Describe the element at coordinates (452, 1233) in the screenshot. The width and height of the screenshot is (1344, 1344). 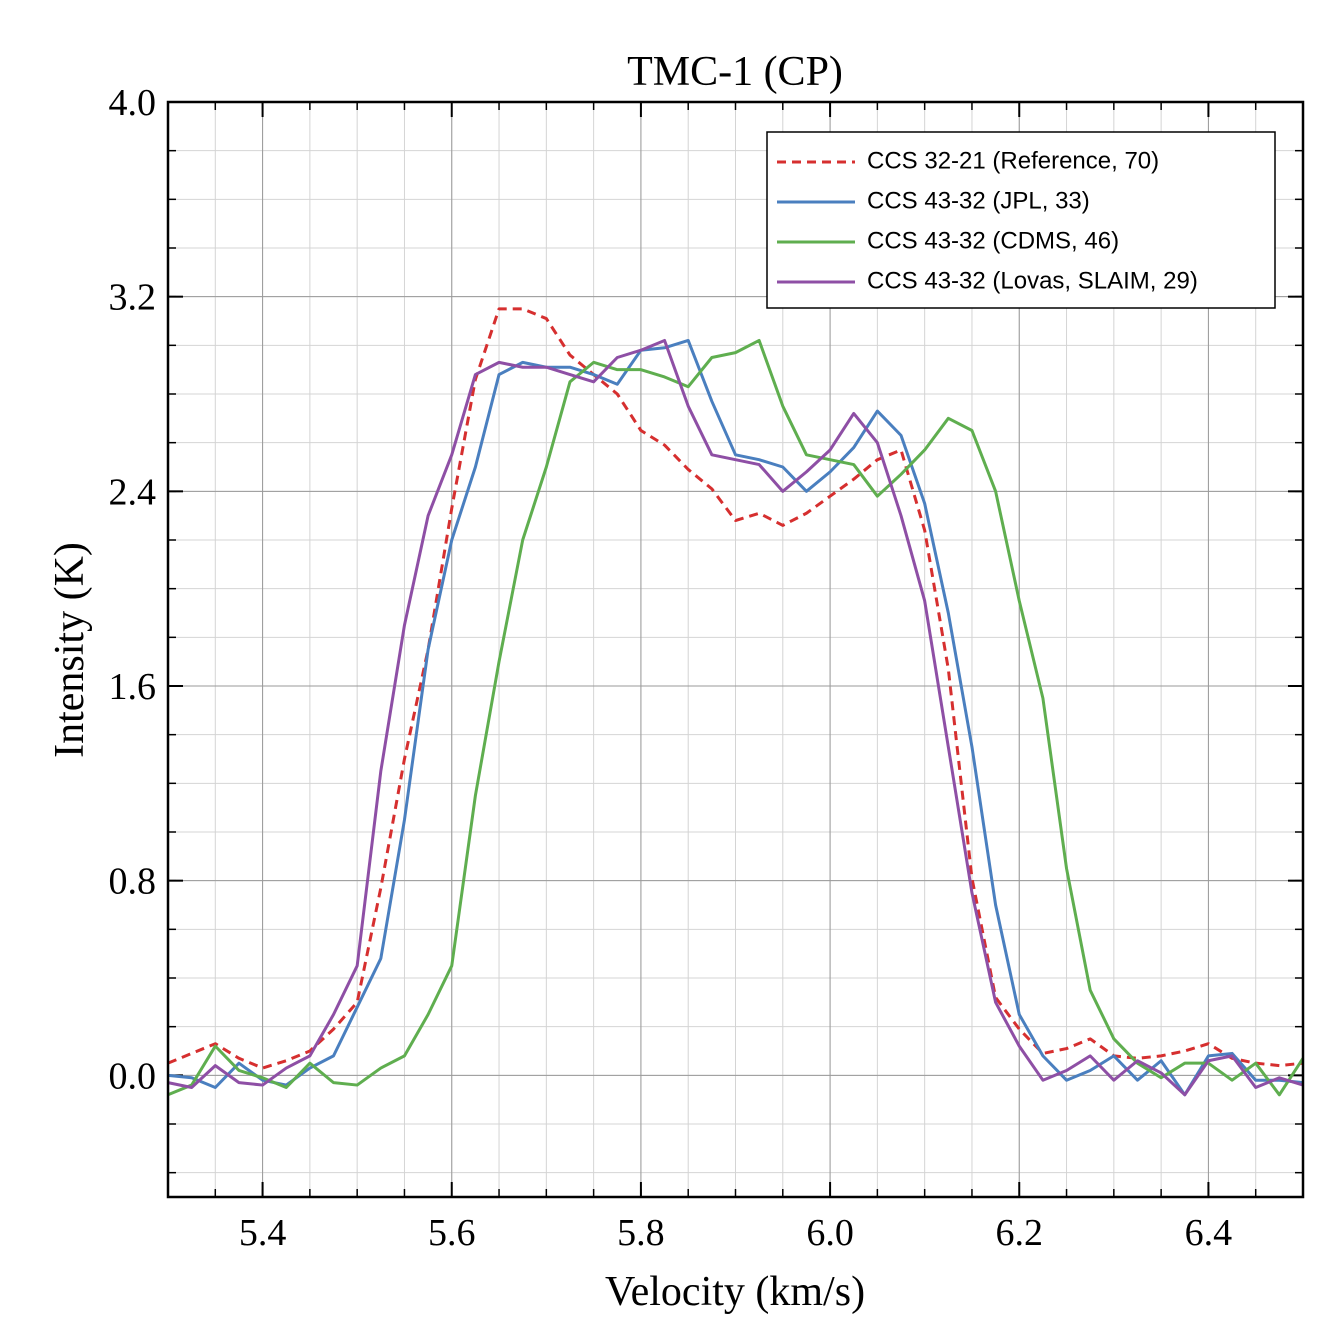
I see `x-tick-label: 5.6` at that location.